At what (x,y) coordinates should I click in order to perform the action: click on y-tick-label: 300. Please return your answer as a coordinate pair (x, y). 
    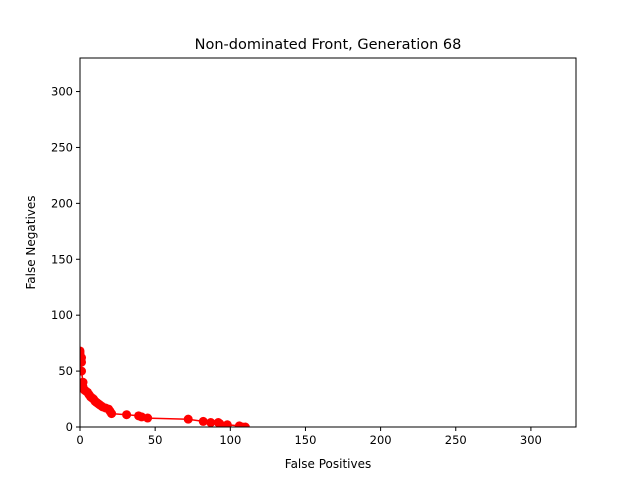
    Looking at the image, I should click on (62, 92).